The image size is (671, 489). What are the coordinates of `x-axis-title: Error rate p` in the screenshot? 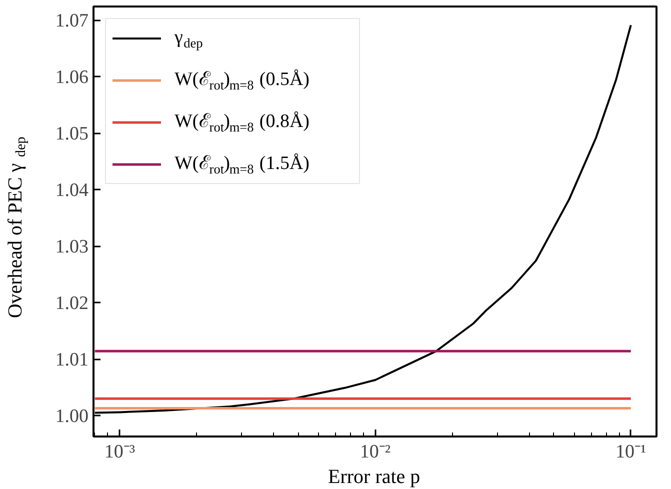 It's located at (374, 477).